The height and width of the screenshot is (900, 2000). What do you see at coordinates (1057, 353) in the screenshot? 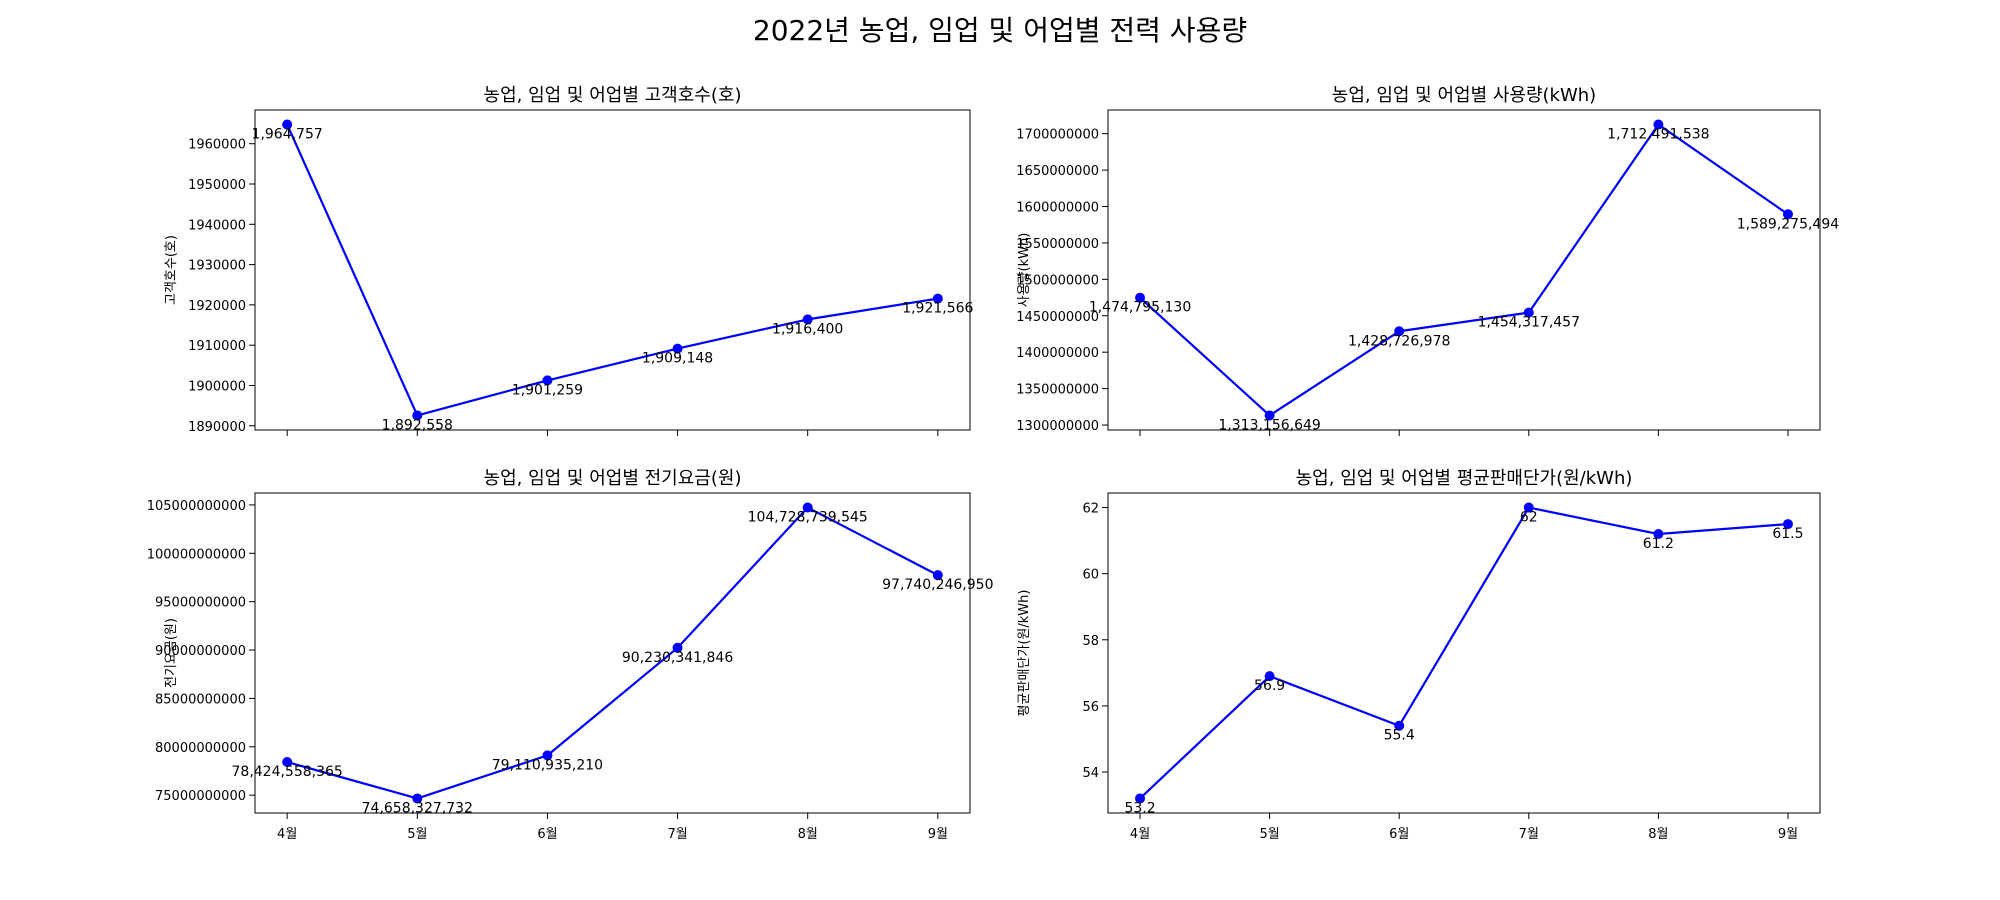
I see `y-tick-label: 1400000000` at bounding box center [1057, 353].